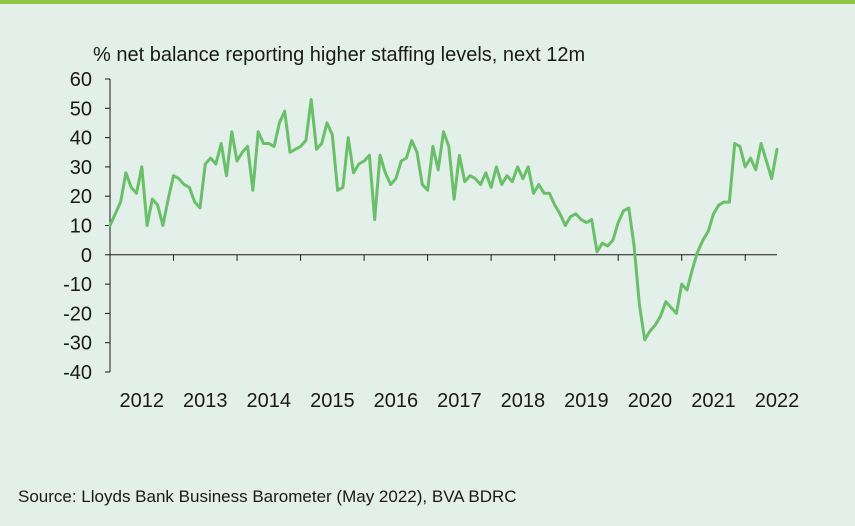 Image resolution: width=855 pixels, height=526 pixels. I want to click on y-axis: 60 50 40 30 20 10 0 -10 -20 -30 -40, so click(87, 226).